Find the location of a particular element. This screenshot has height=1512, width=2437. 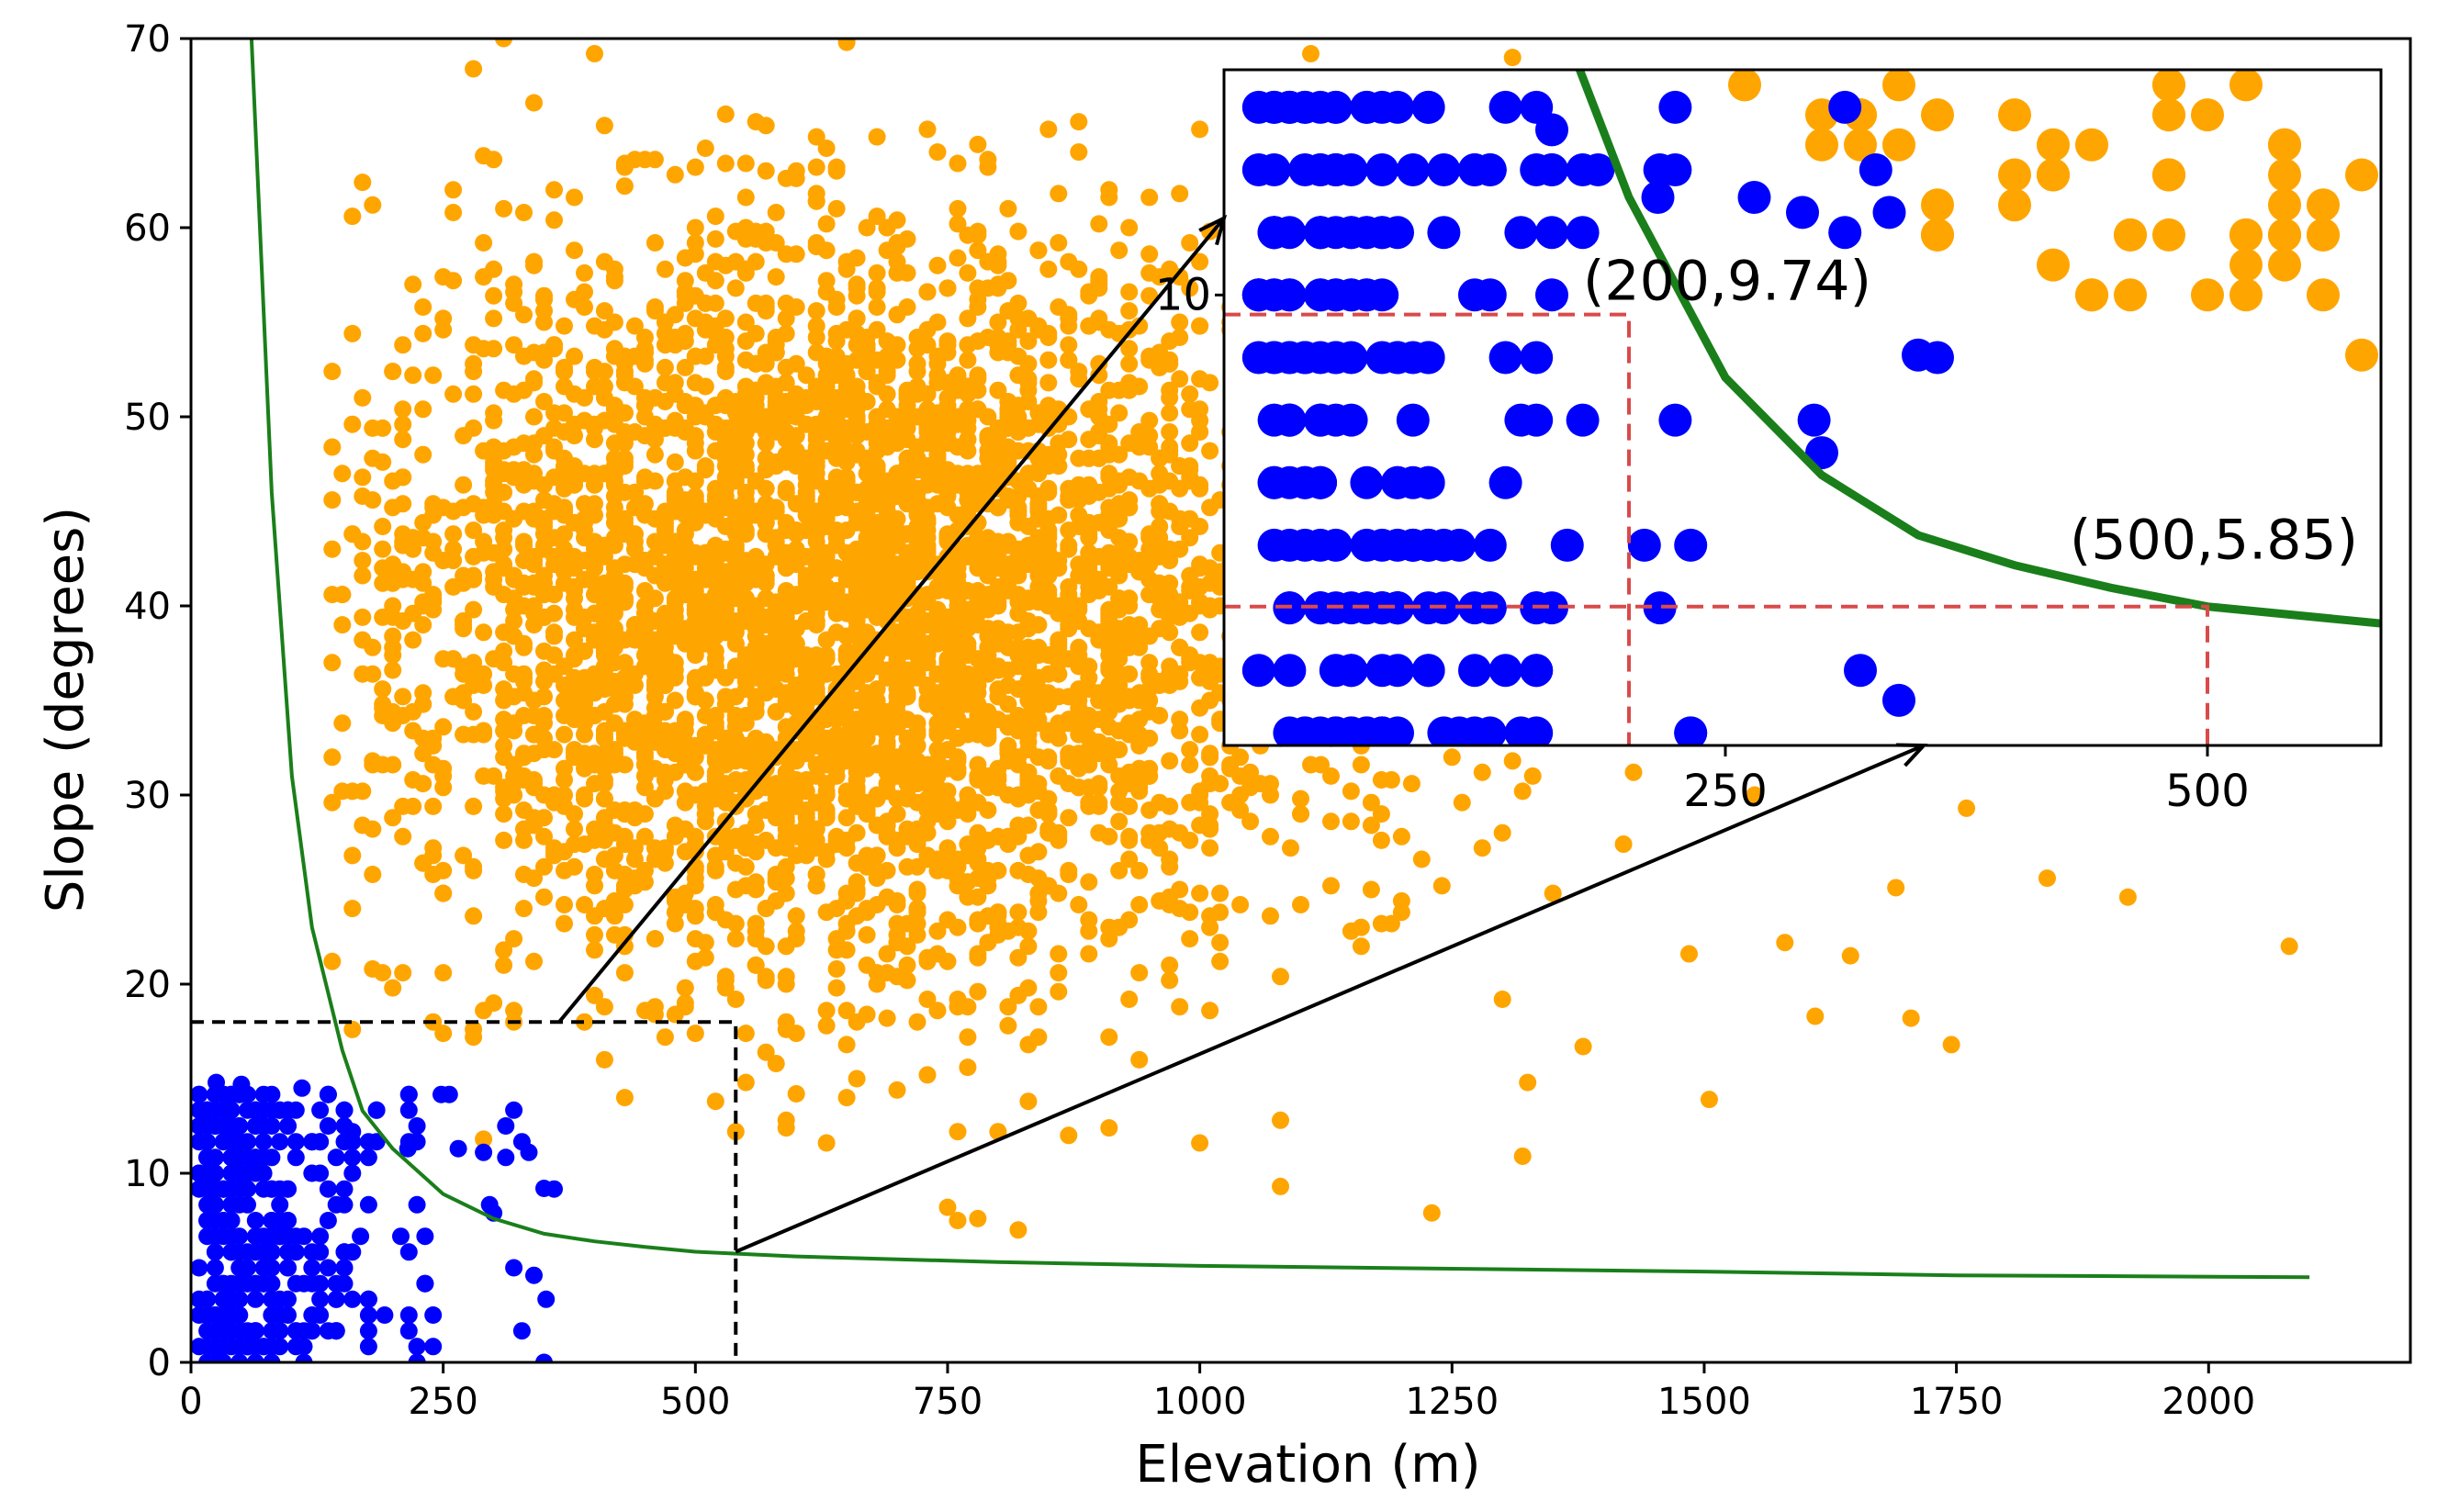

x-tick-label: 1000 is located at coordinates (1200, 1402).